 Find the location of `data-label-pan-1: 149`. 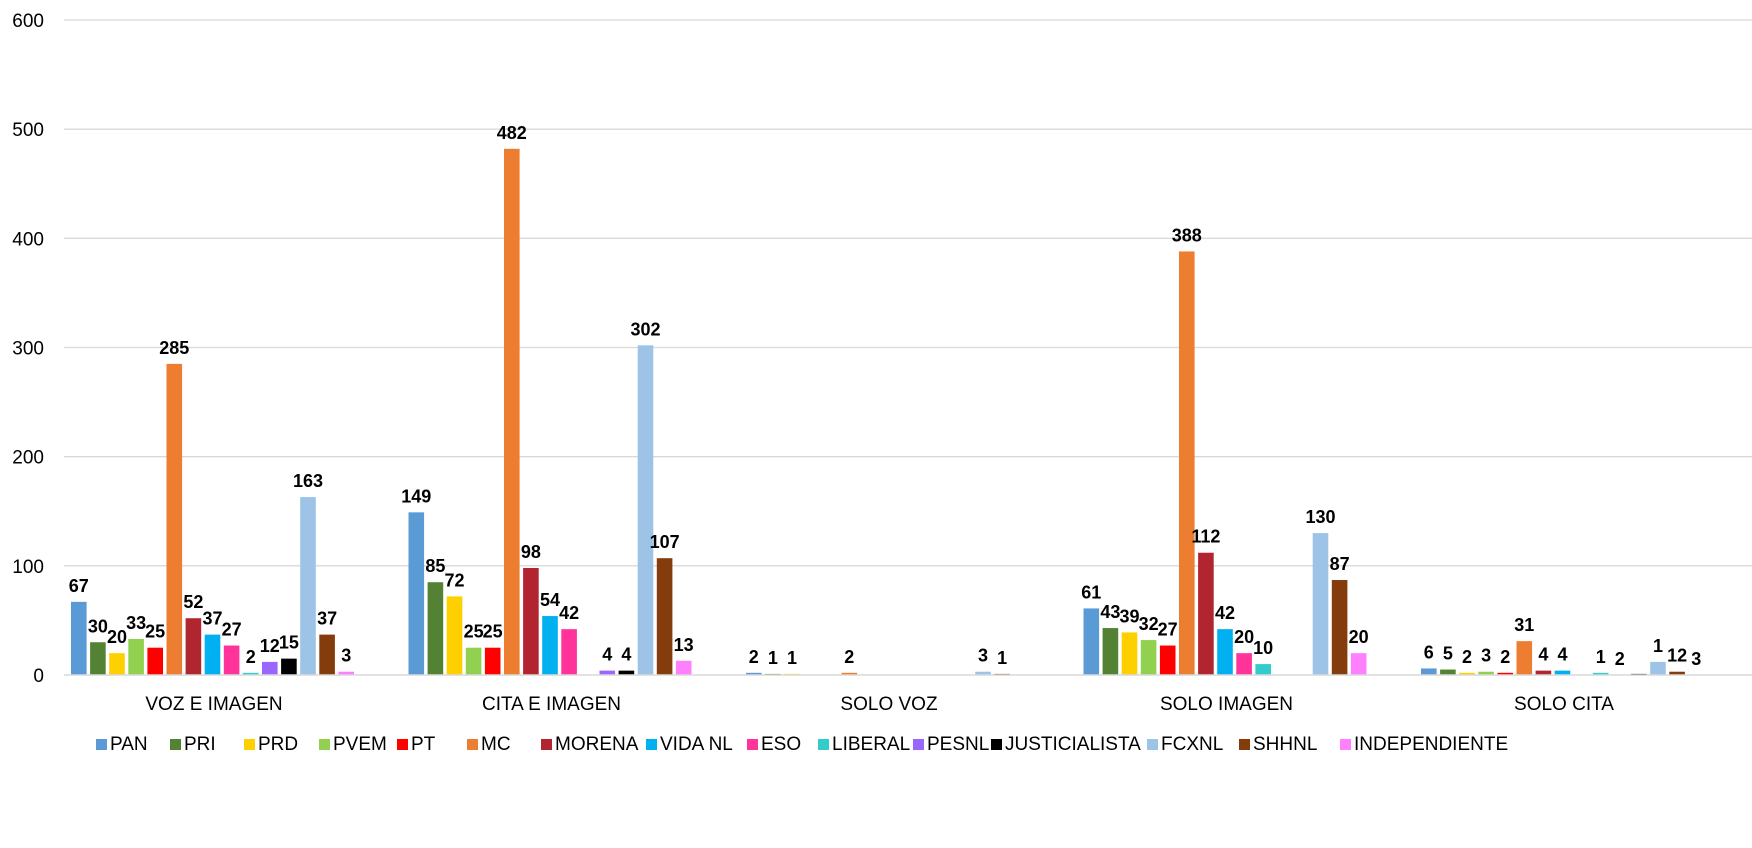

data-label-pan-1: 149 is located at coordinates (416, 496).